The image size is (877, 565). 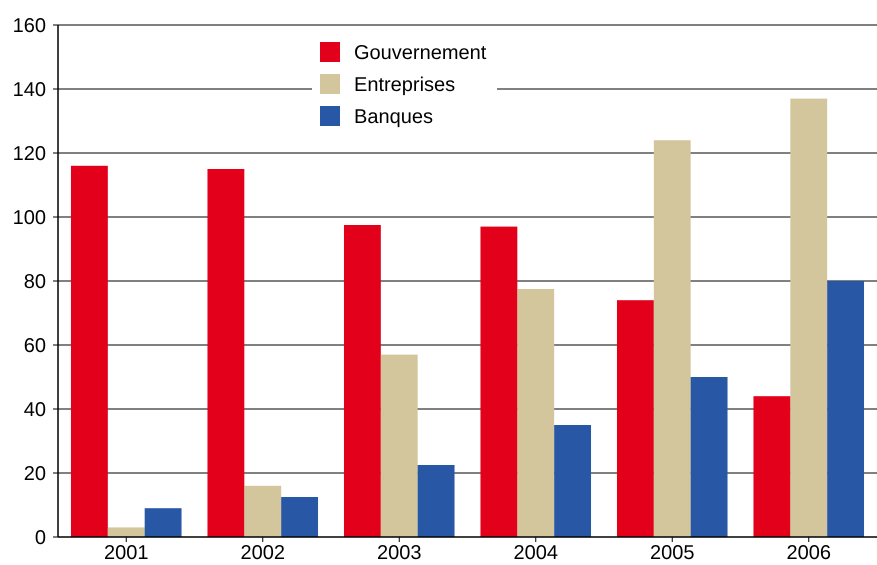 What do you see at coordinates (536, 553) in the screenshot?
I see `x-tick-label: 2004` at bounding box center [536, 553].